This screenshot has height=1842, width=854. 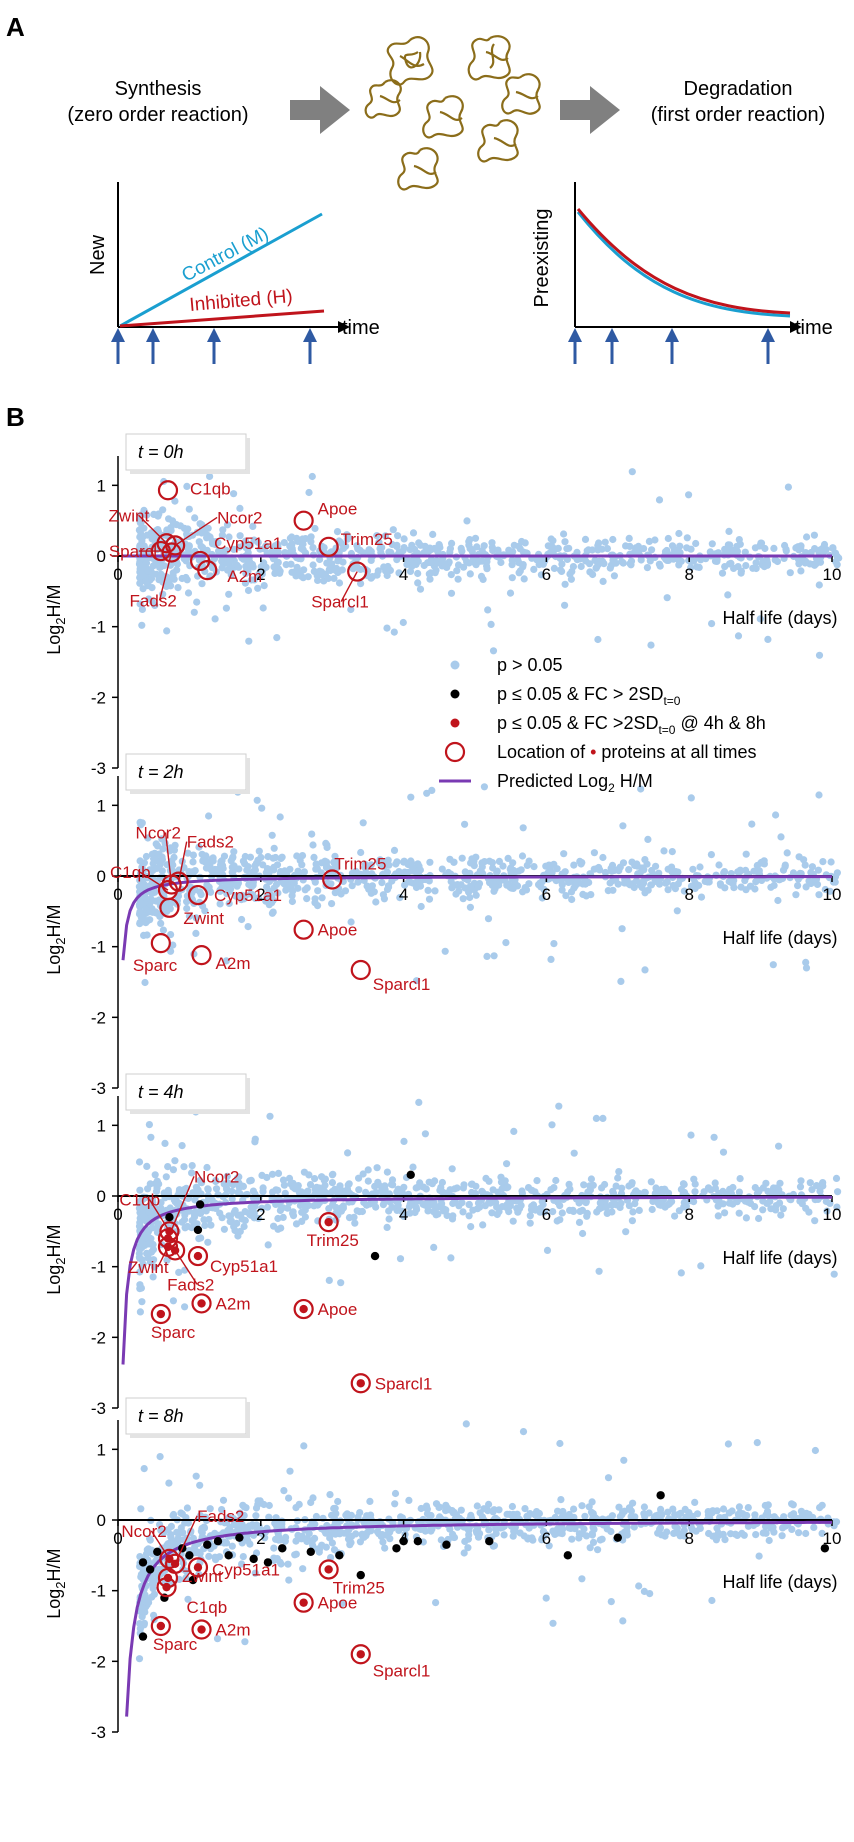 What do you see at coordinates (129, 515) in the screenshot?
I see `protein-label: Zwint` at bounding box center [129, 515].